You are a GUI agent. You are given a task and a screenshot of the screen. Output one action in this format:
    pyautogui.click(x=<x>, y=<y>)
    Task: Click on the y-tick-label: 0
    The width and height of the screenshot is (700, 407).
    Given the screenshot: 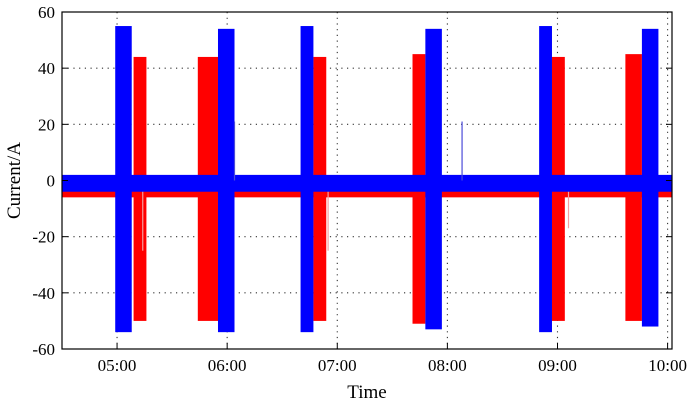 What is the action you would take?
    pyautogui.click(x=51, y=181)
    